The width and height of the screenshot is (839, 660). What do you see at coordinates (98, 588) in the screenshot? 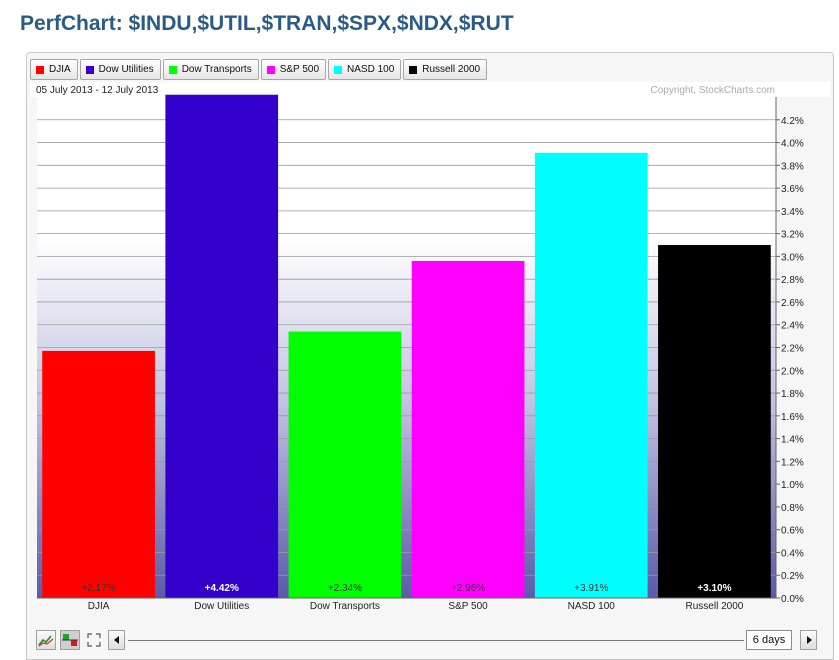
I see `bar-value-label: +2.17%` at bounding box center [98, 588].